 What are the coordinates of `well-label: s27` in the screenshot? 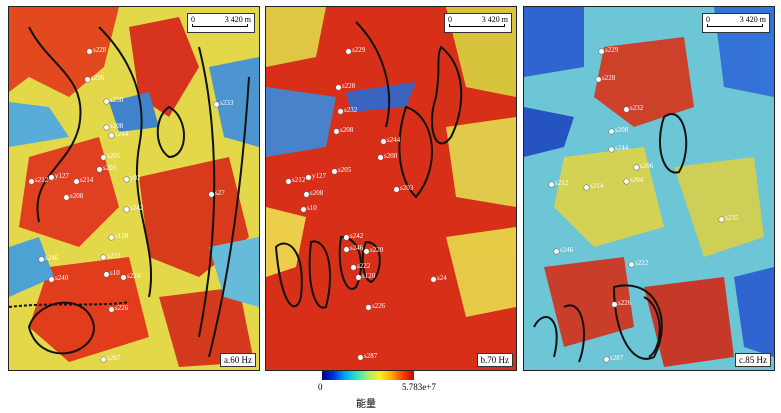 It's located at (220, 193).